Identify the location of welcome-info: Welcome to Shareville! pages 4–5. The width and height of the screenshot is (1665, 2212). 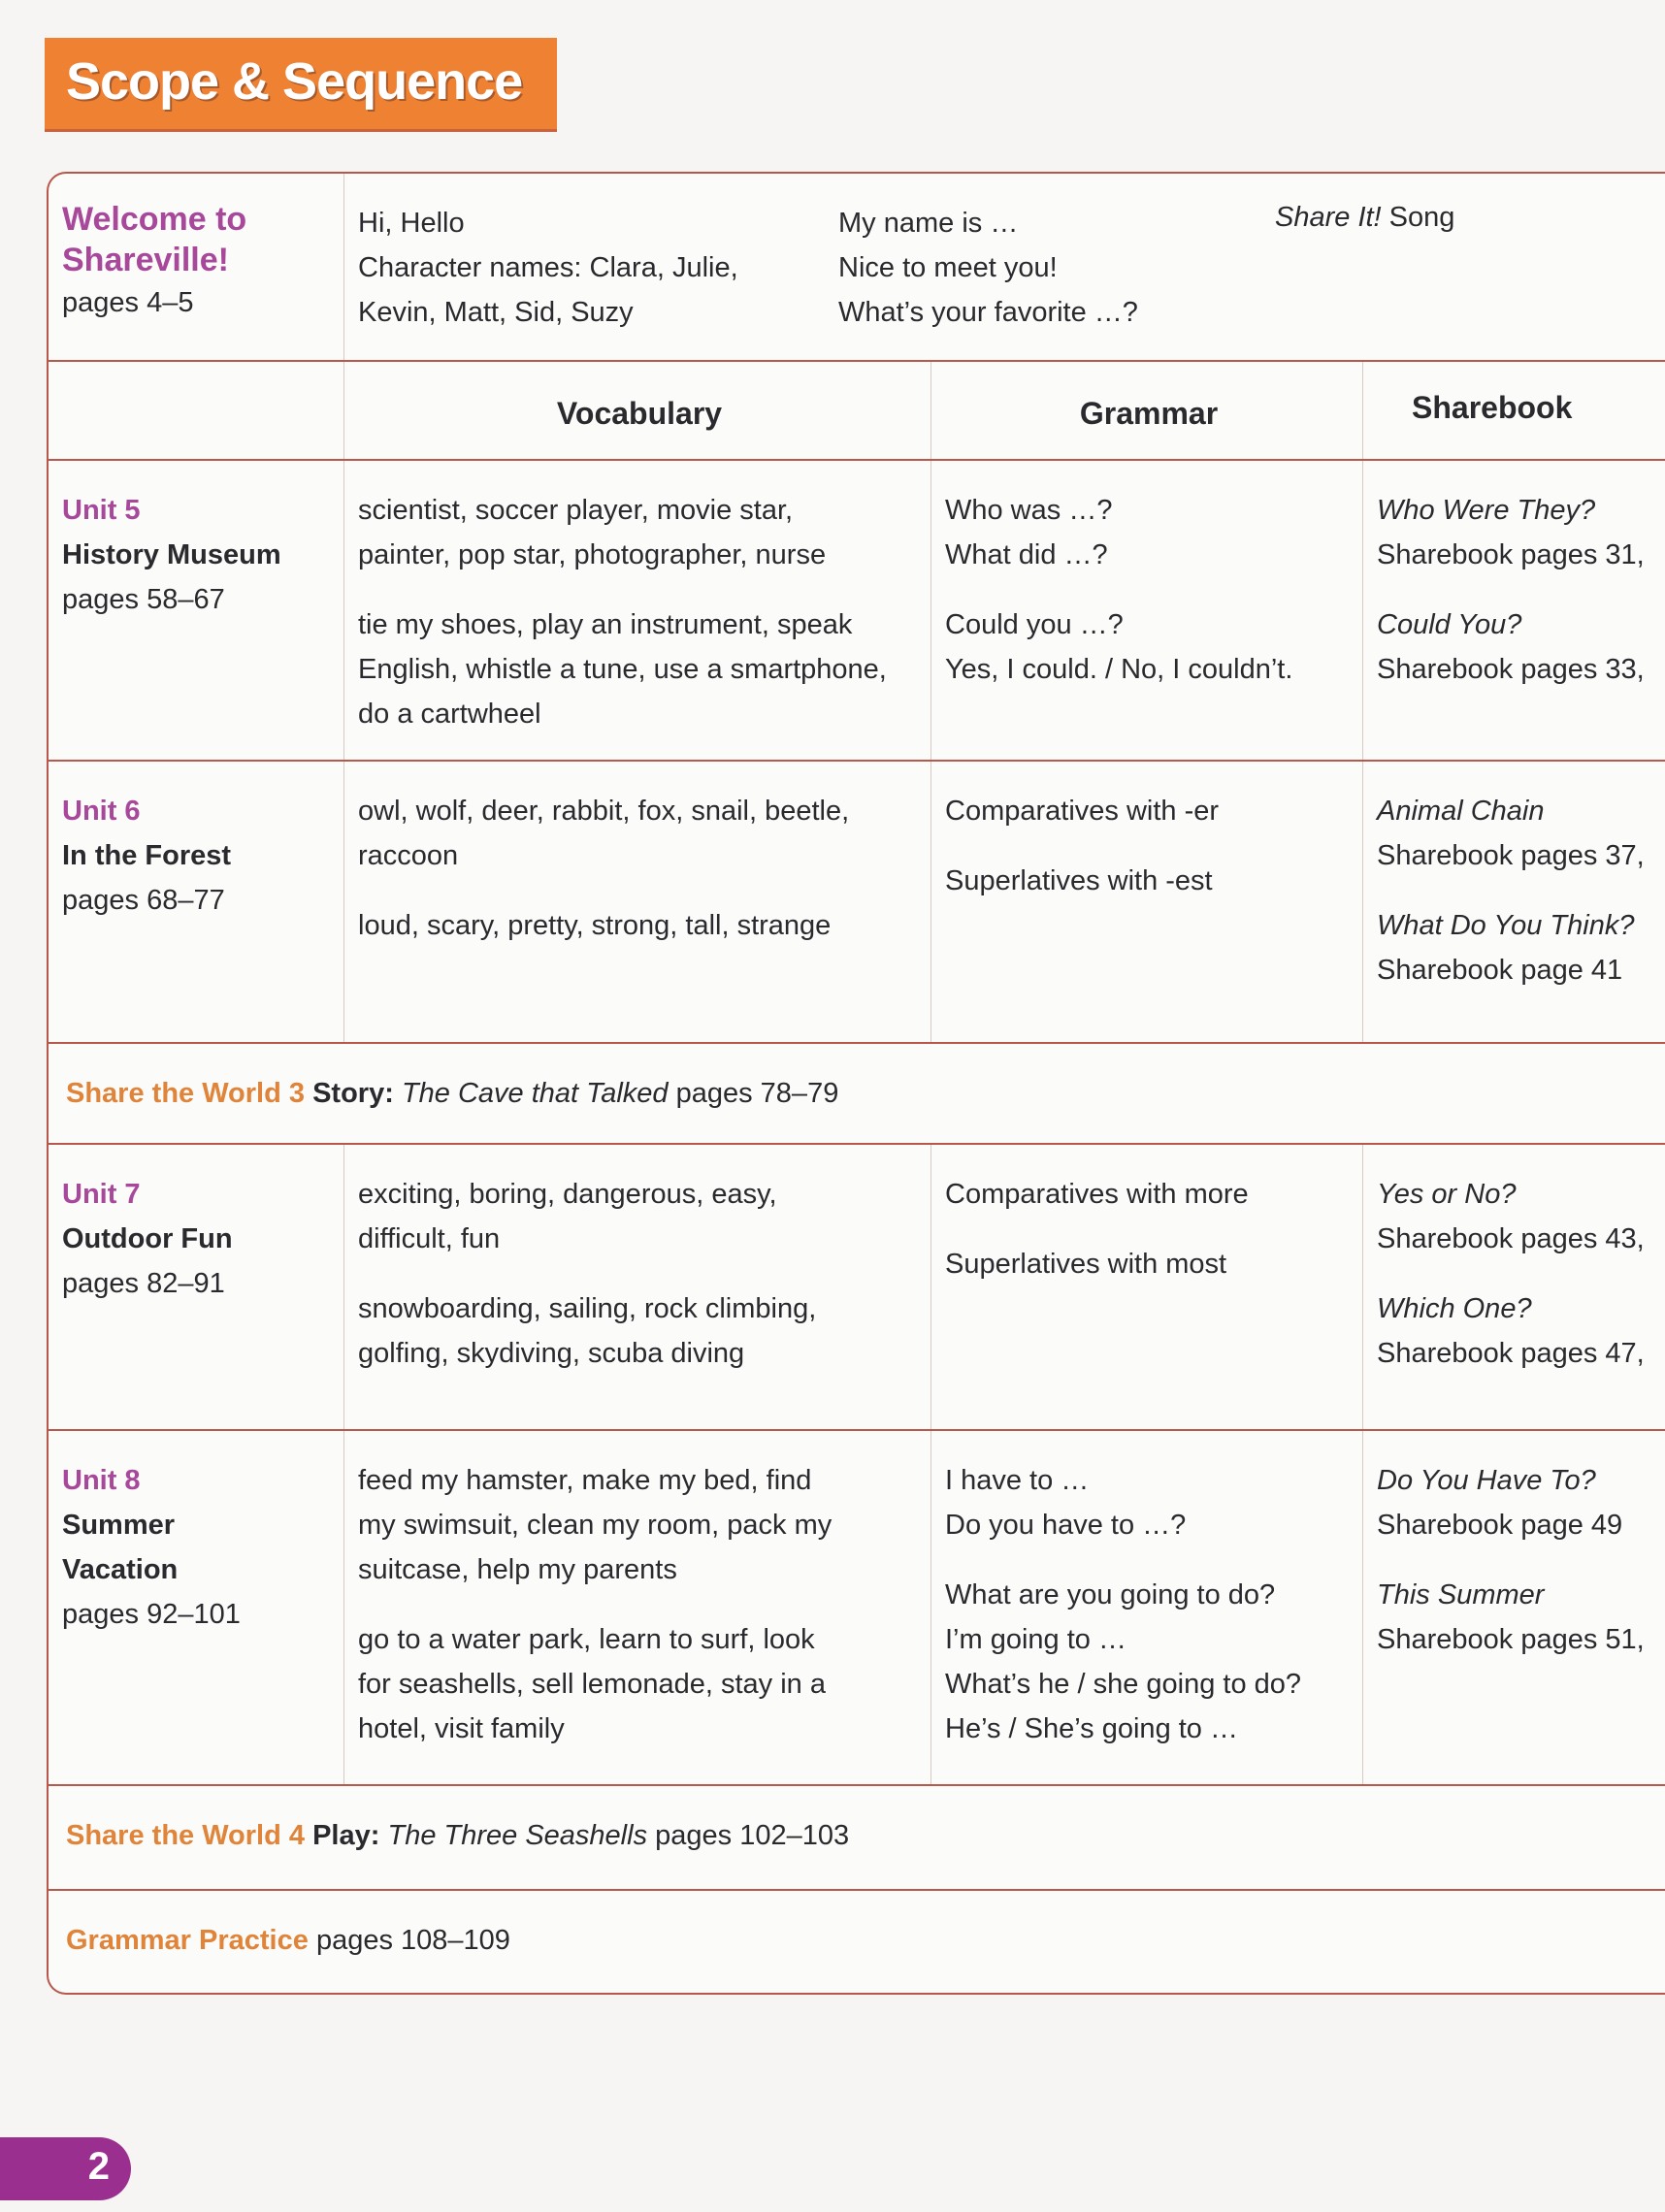
(196, 267).